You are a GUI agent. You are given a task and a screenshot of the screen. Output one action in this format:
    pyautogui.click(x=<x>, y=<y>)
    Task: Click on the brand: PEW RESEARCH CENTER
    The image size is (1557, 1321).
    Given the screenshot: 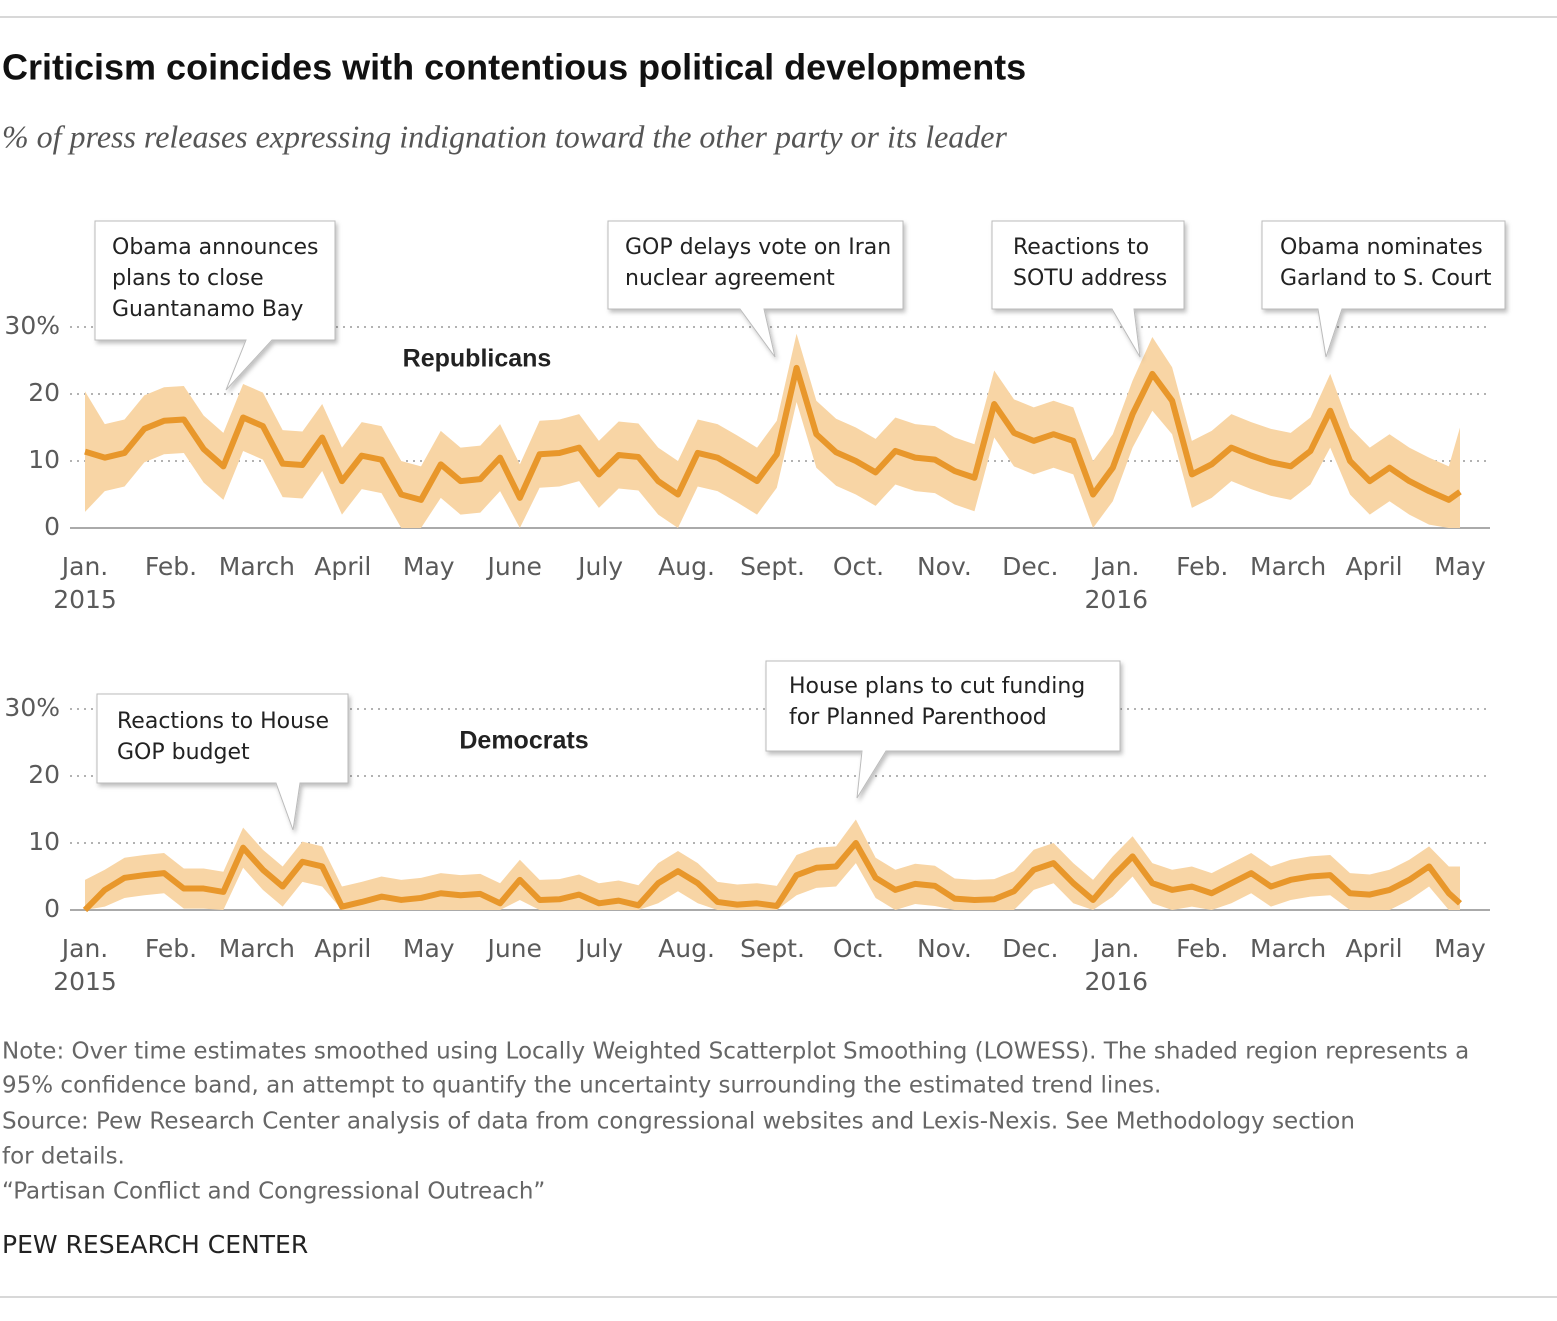 What is the action you would take?
    pyautogui.click(x=155, y=1244)
    